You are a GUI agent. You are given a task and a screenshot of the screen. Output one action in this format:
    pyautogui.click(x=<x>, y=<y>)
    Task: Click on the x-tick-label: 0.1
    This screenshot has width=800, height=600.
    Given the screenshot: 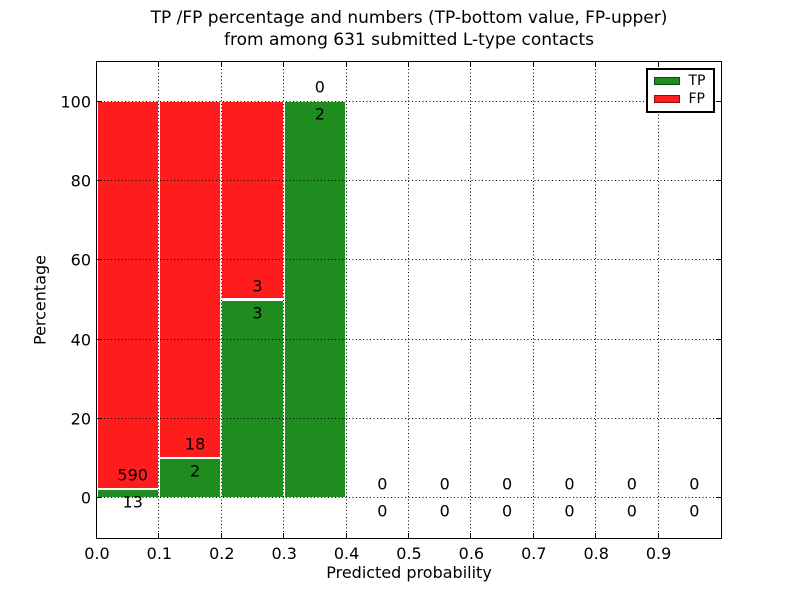 What is the action you would take?
    pyautogui.click(x=159, y=553)
    